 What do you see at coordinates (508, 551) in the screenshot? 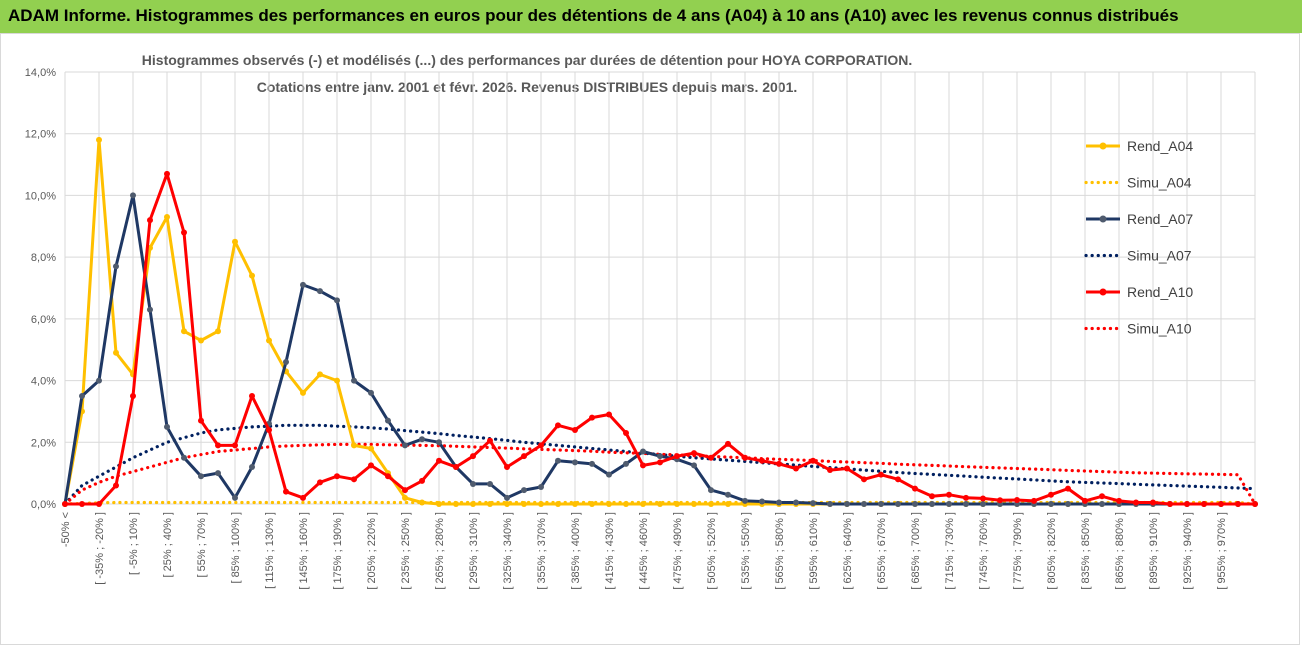
I see `x-tick-label: [ 325% ; 340% ]` at bounding box center [508, 551].